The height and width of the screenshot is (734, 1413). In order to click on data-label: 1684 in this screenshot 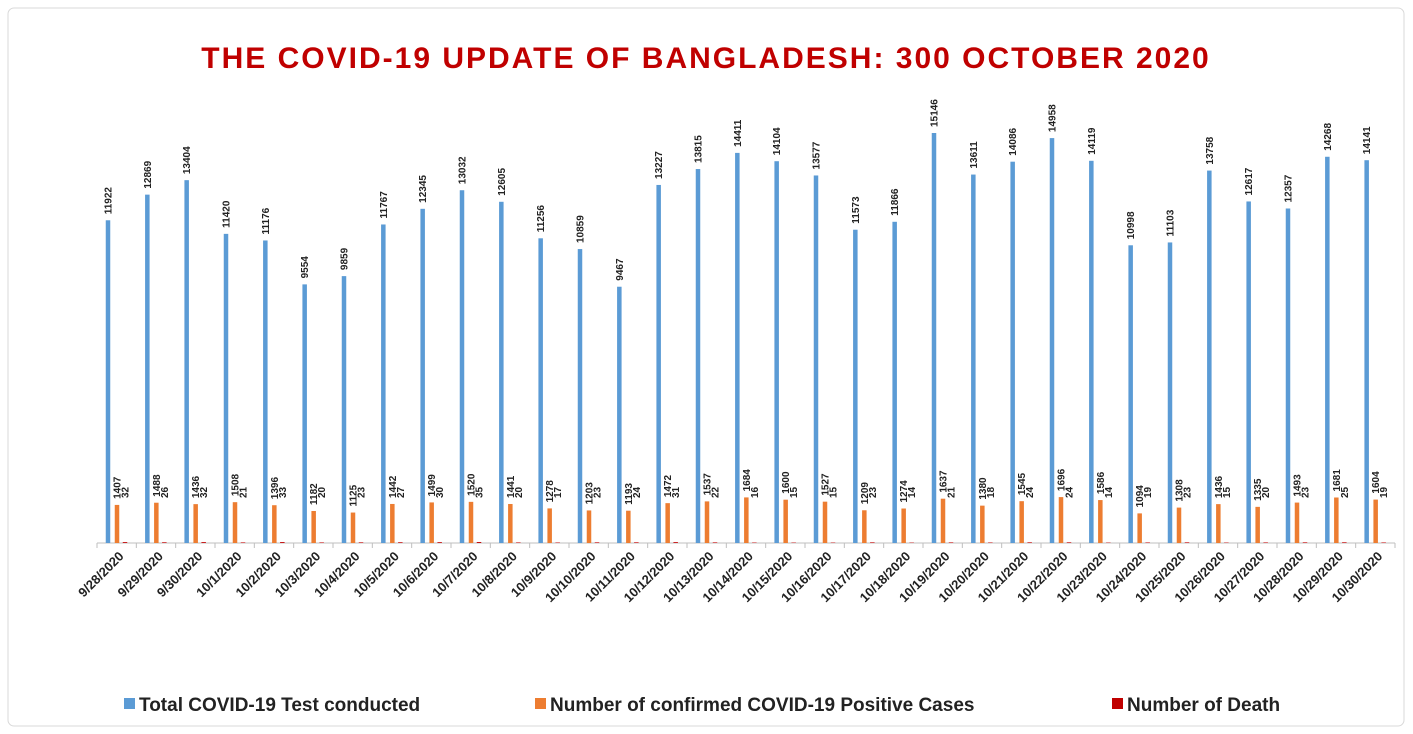, I will do `click(747, 480)`.